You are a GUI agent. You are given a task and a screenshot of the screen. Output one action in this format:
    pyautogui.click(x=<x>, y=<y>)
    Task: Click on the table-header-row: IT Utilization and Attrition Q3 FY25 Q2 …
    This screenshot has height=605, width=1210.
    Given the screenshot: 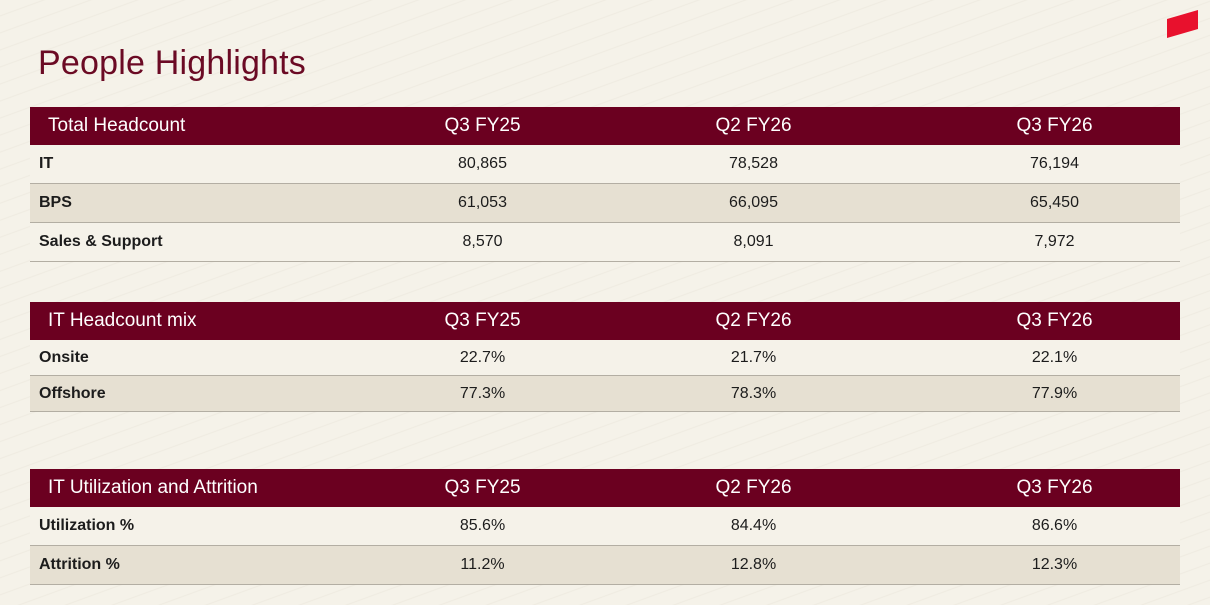 What is the action you would take?
    pyautogui.click(x=605, y=488)
    